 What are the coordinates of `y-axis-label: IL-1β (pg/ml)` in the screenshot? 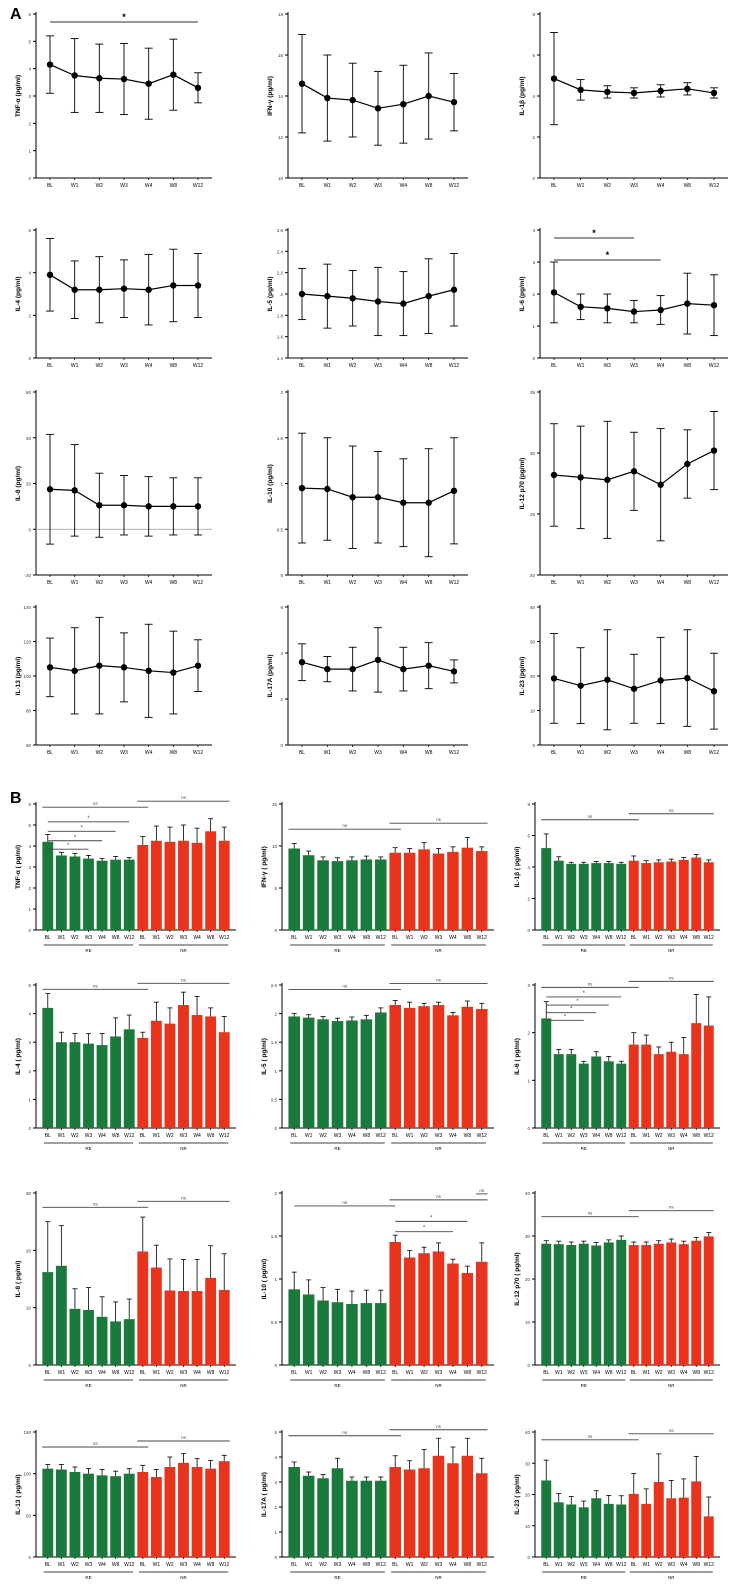 It's located at (522, 96).